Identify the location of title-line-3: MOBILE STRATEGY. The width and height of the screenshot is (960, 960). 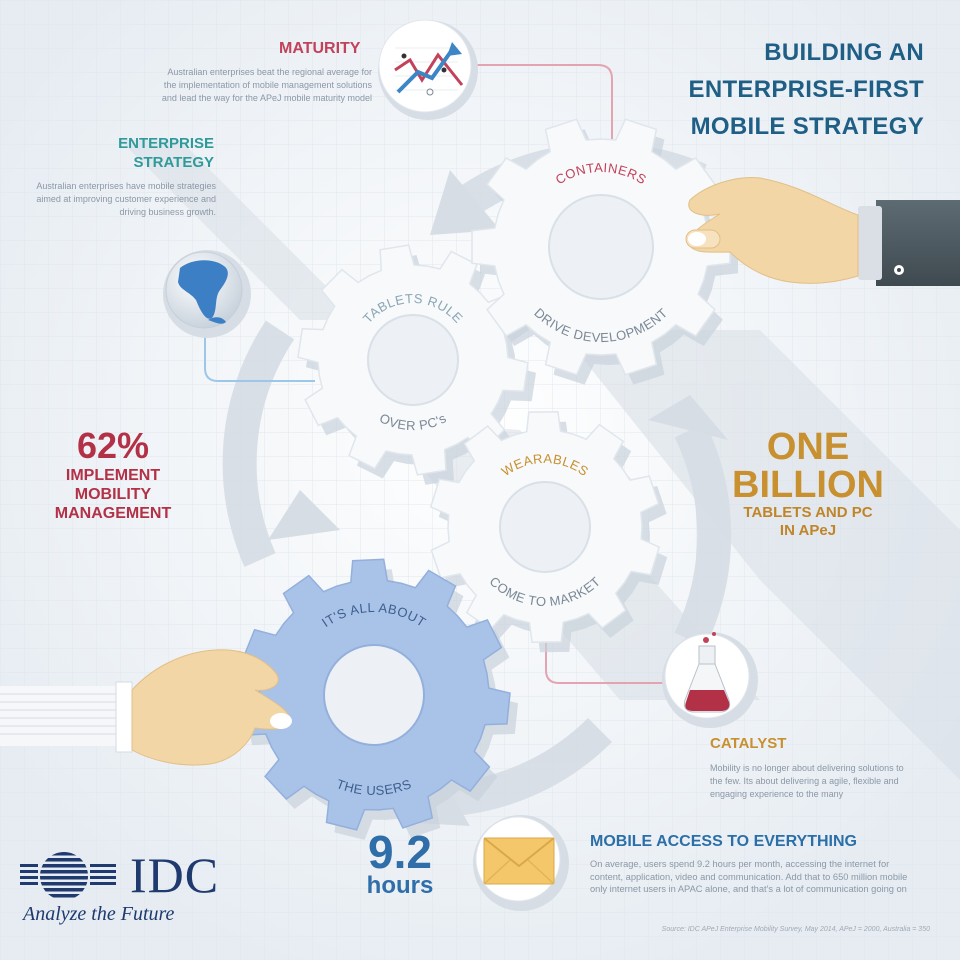
(807, 126).